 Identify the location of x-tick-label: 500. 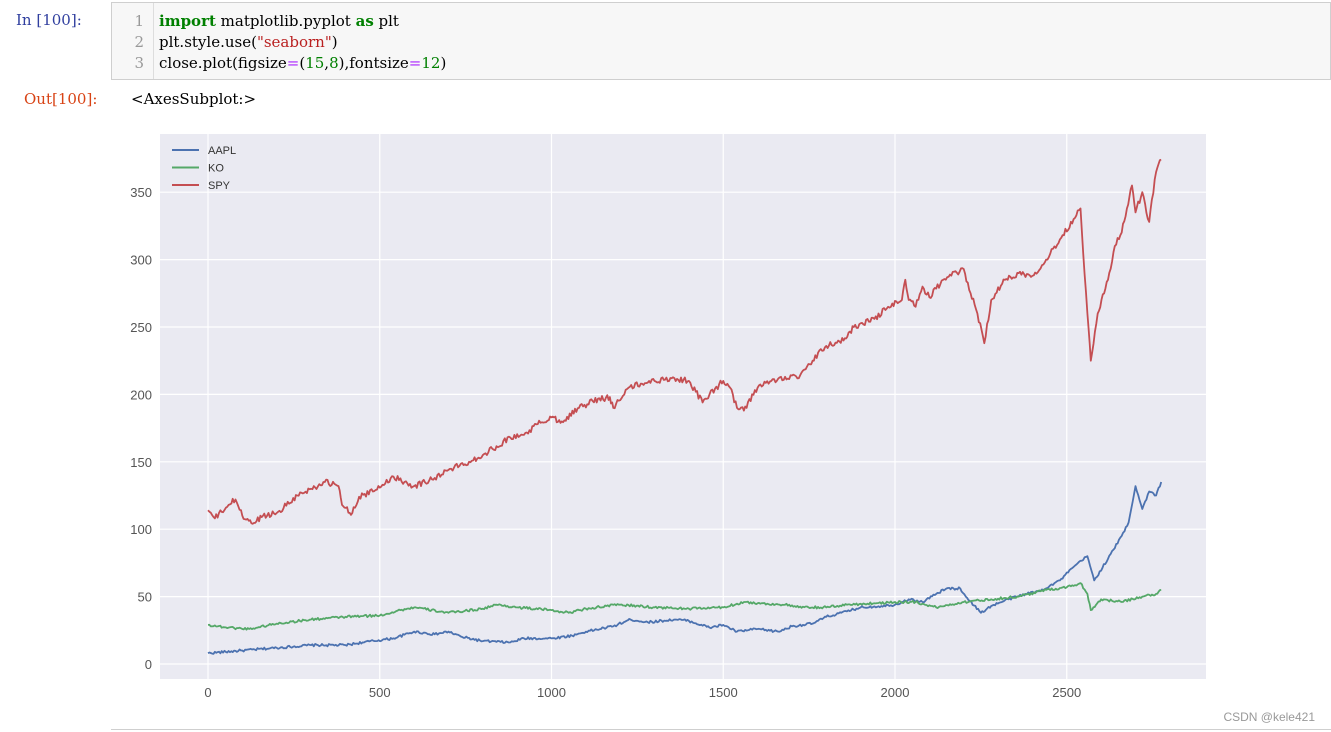
(380, 692).